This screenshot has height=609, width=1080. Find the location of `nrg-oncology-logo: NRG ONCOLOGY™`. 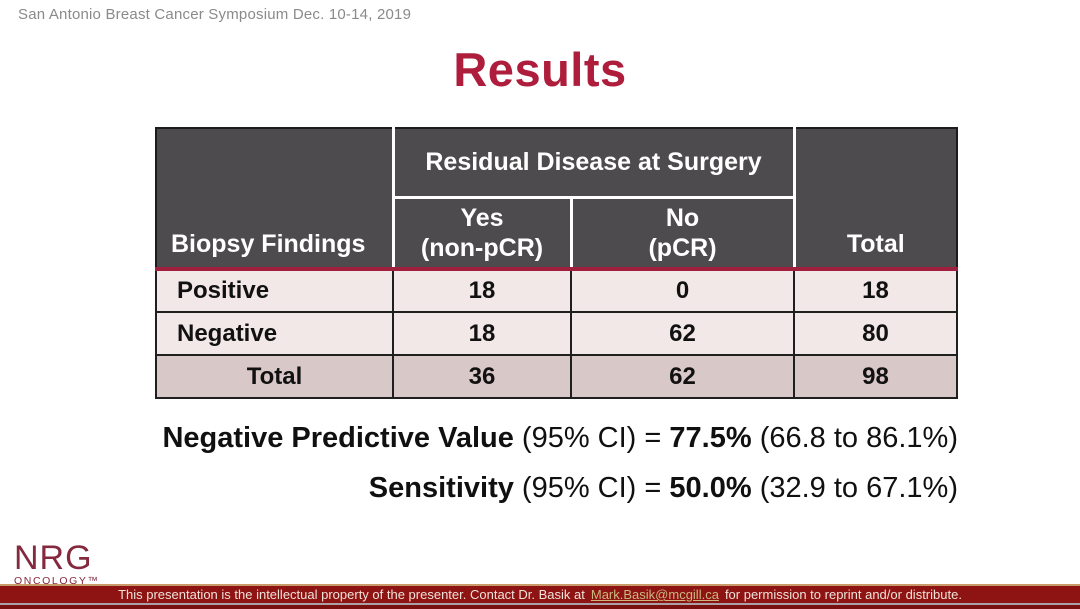

nrg-oncology-logo: NRG ONCOLOGY™ is located at coordinates (57, 564).